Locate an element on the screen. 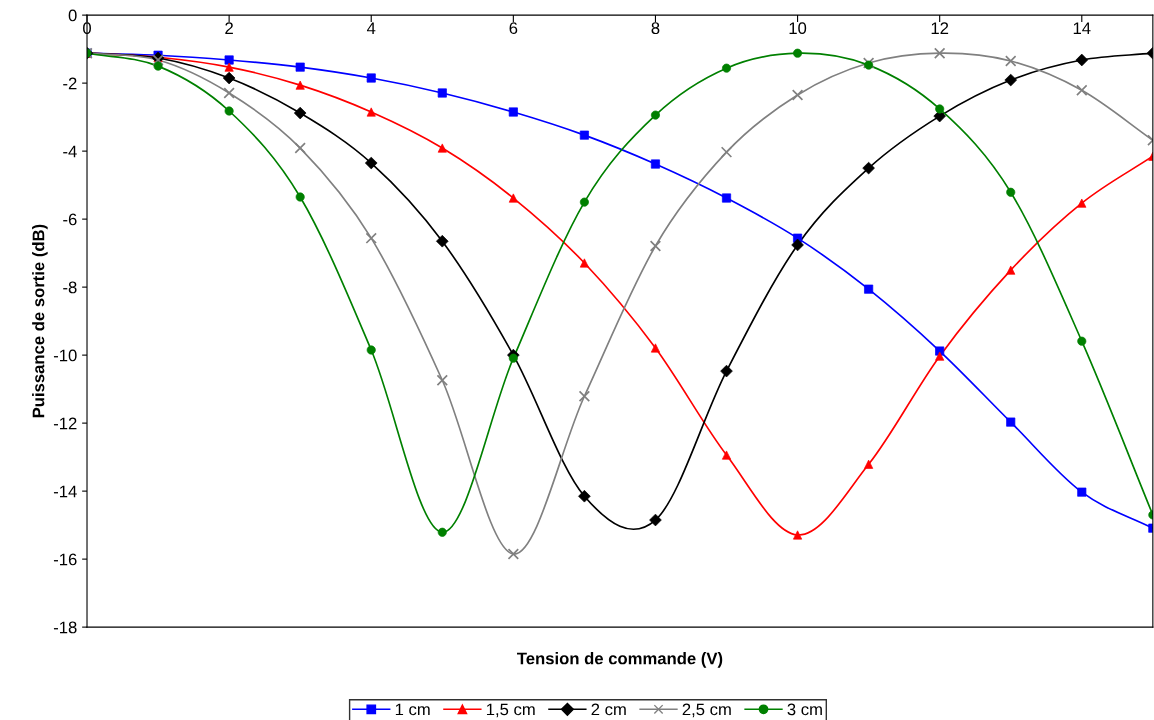  y-axis-title: Puissance de sortie (dB) is located at coordinates (40, 321).